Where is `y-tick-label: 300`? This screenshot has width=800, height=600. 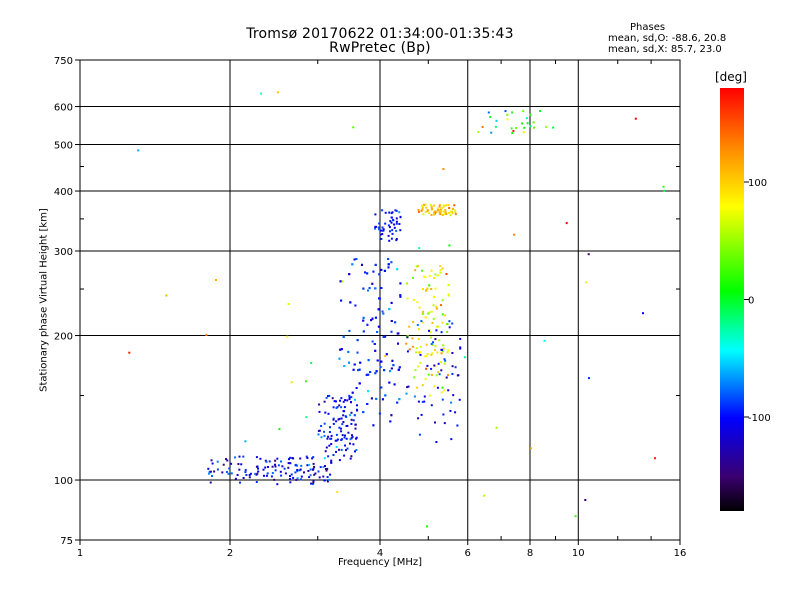 y-tick-label: 300 is located at coordinates (63, 252).